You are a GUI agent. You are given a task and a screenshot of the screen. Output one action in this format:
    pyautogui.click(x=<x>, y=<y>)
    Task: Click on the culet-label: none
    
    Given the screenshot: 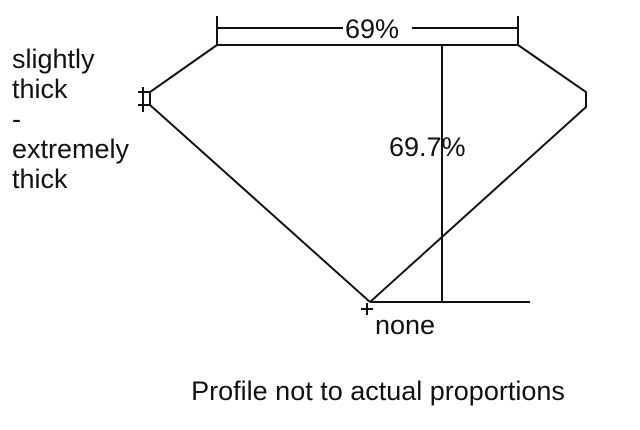 What is the action you would take?
    pyautogui.click(x=405, y=325)
    